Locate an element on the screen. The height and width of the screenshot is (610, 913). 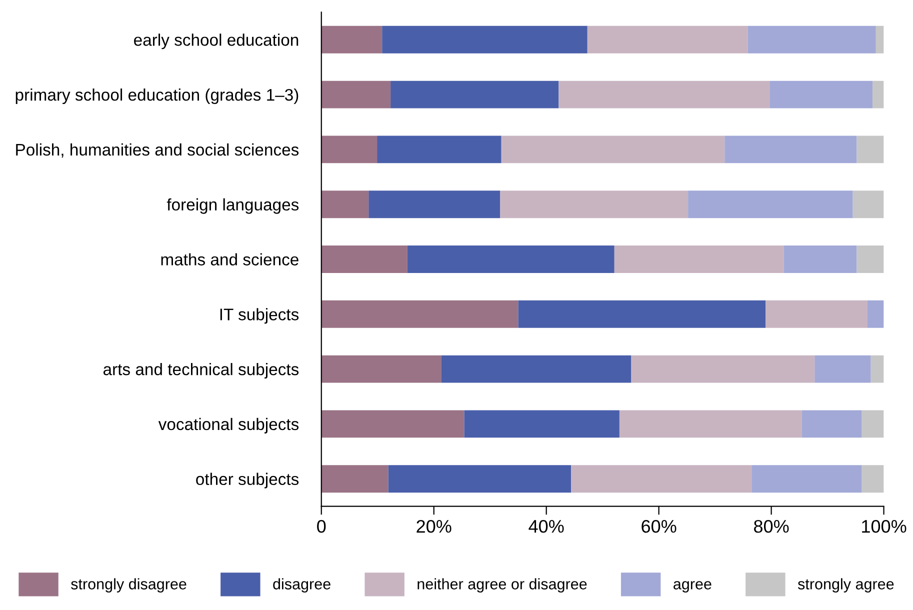
y-tick-label: primary school education (grades 1–3) is located at coordinates (157, 96).